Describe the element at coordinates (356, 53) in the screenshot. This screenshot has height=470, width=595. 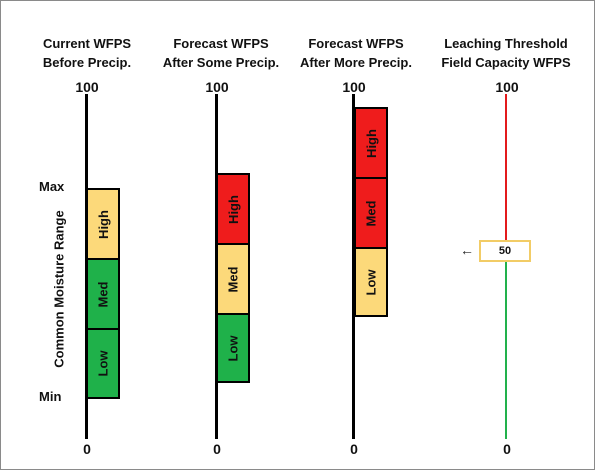
I see `column-3-header: Forecast WFPS After More Precip.` at that location.